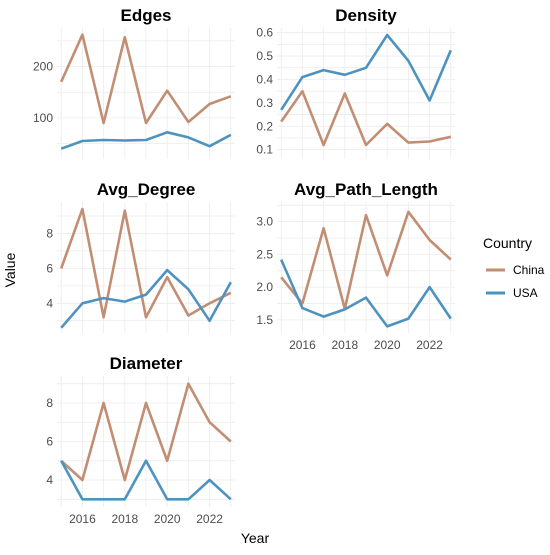 This screenshot has width=550, height=555. Describe the element at coordinates (525, 293) in the screenshot. I see `legend-label-usa: USA` at that location.